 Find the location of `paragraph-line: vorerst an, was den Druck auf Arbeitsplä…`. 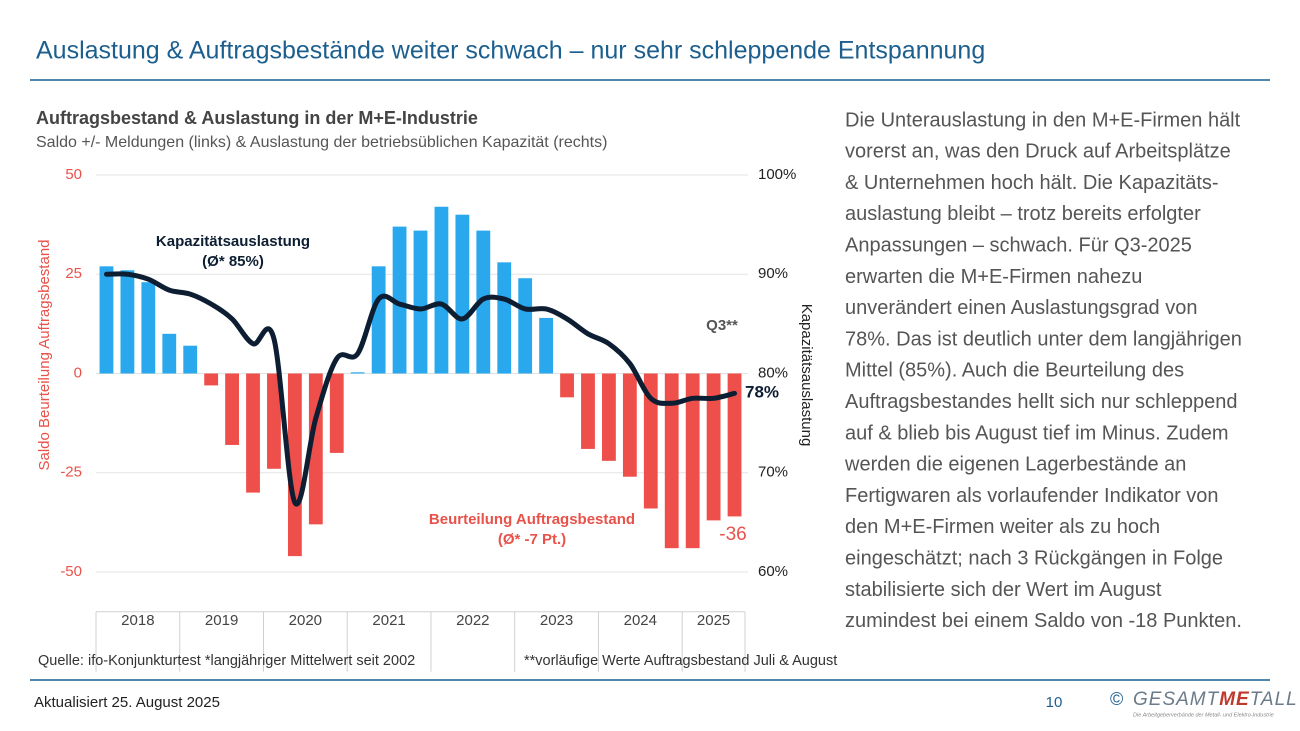

paragraph-line: vorerst an, was den Druck auf Arbeitsplä… is located at coordinates (1038, 152).